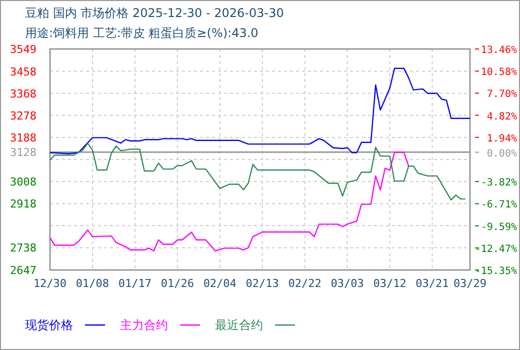 This screenshot has width=520, height=350. I want to click on chart-subtitle: 用途:饲料用 工艺:带皮 粗蛋白质≥(%):43.0, so click(141, 33).